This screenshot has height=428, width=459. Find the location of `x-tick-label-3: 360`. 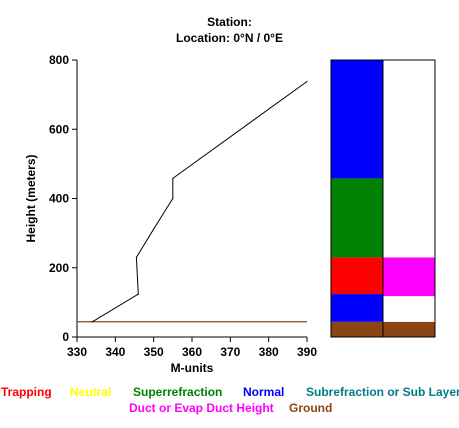

x-tick-label-3: 360 is located at coordinates (192, 352).